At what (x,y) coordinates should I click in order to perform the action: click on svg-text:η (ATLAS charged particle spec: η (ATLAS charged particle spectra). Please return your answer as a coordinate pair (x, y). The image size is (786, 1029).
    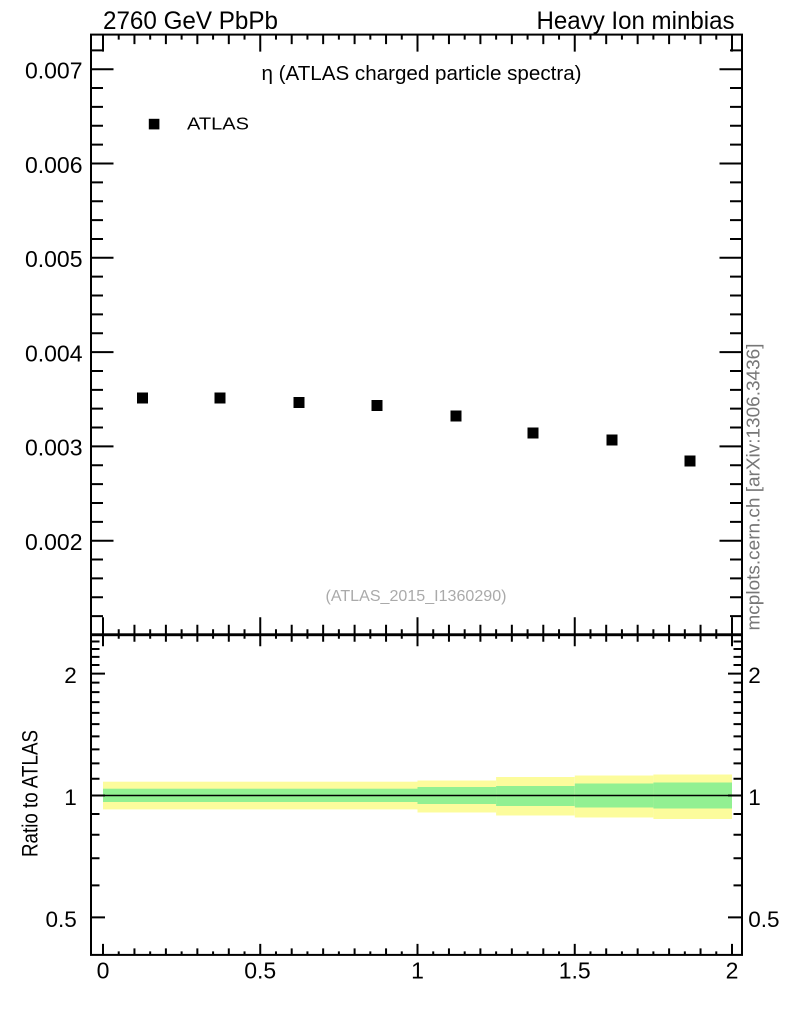
    Looking at the image, I should click on (422, 74).